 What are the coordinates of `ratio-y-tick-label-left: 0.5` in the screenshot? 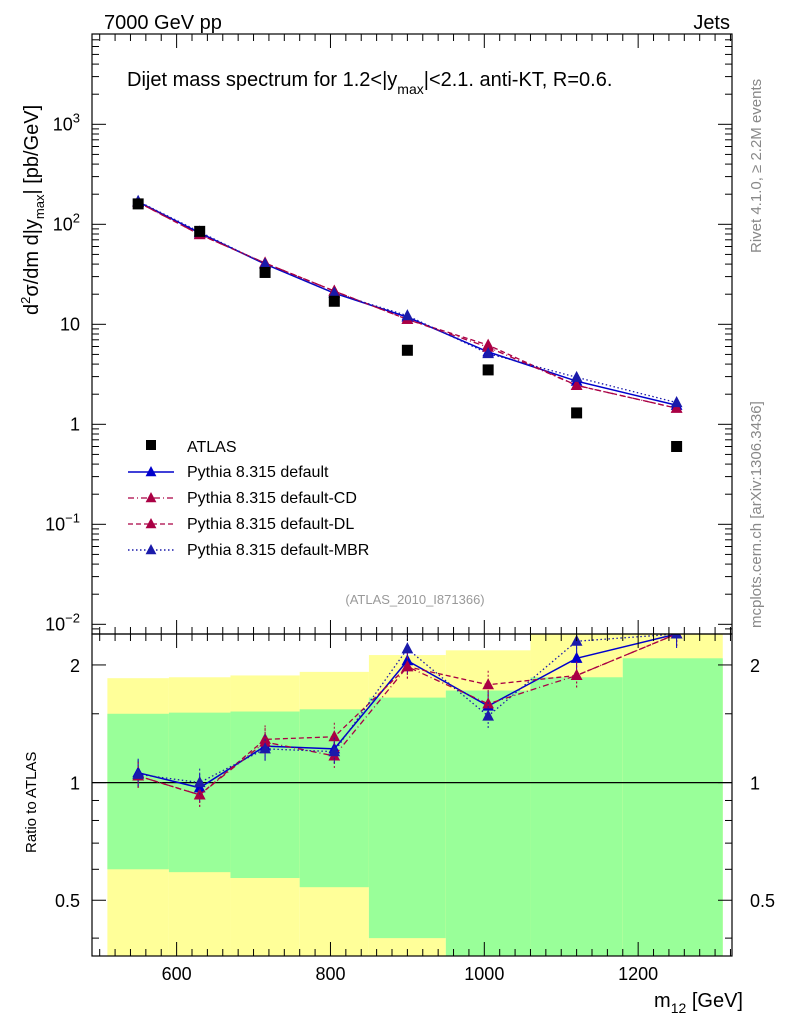 It's located at (67, 901).